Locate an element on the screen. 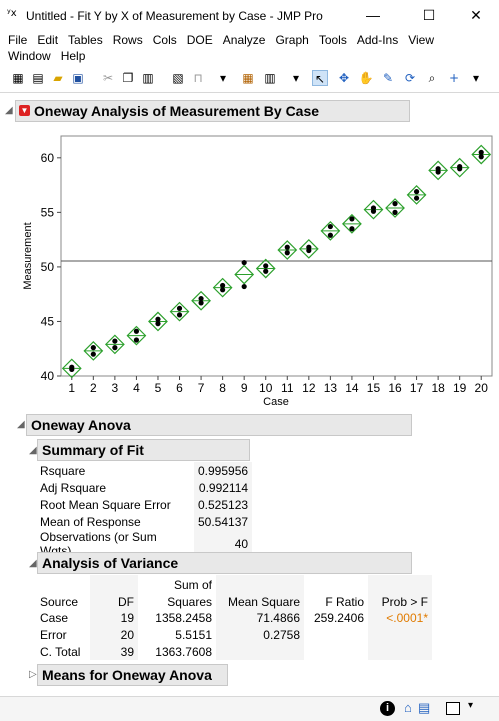  maximize-button: ☐ is located at coordinates (429, 15).